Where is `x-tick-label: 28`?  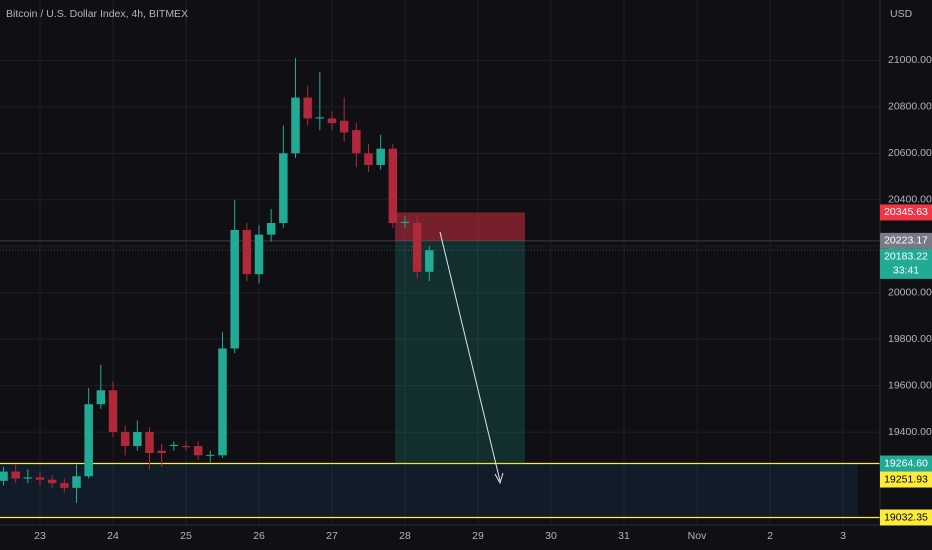 x-tick-label: 28 is located at coordinates (405, 536).